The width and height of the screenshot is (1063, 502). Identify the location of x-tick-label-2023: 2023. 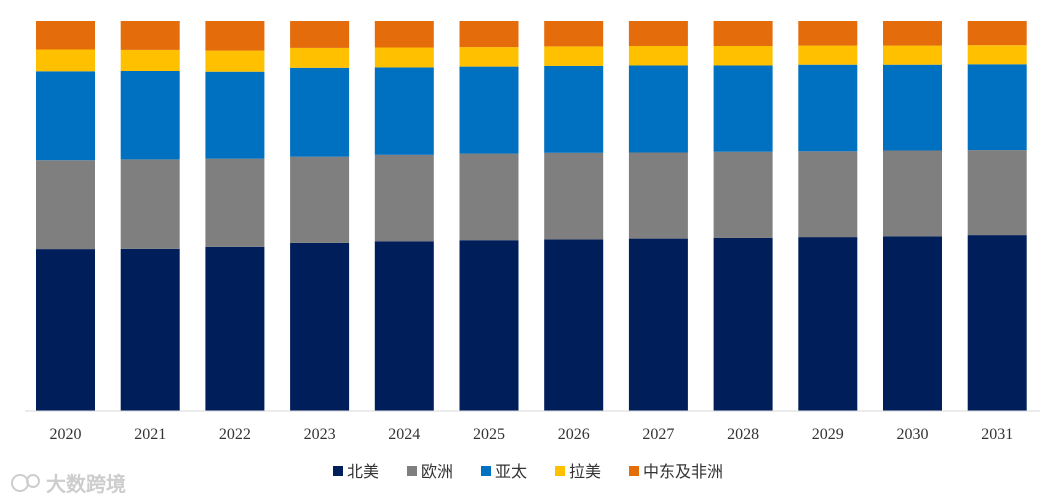
(320, 434).